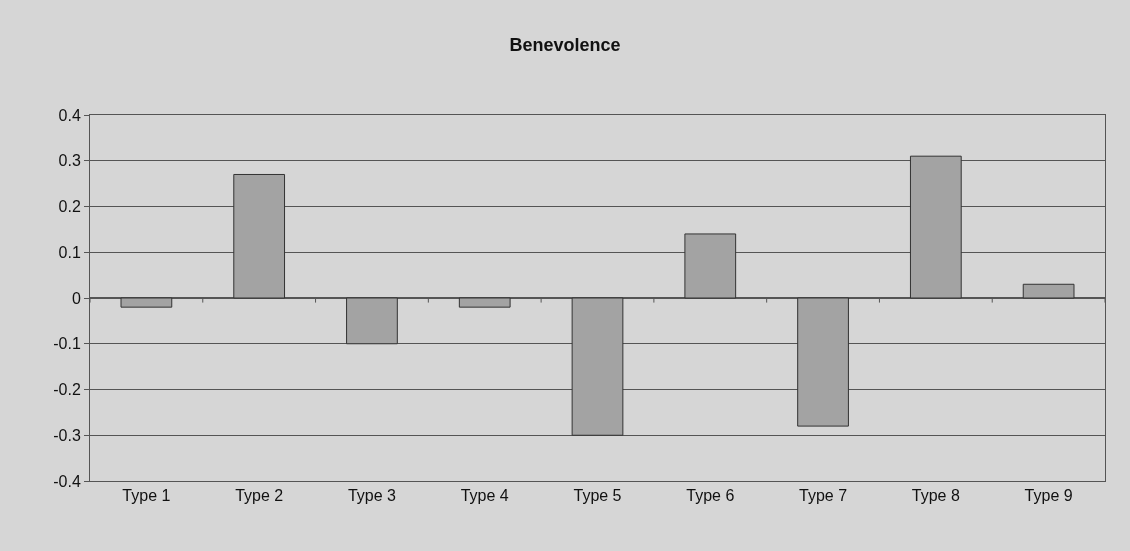 Image resolution: width=1130 pixels, height=551 pixels. Describe the element at coordinates (67, 481) in the screenshot. I see `y-tick-label: -0.4` at that location.